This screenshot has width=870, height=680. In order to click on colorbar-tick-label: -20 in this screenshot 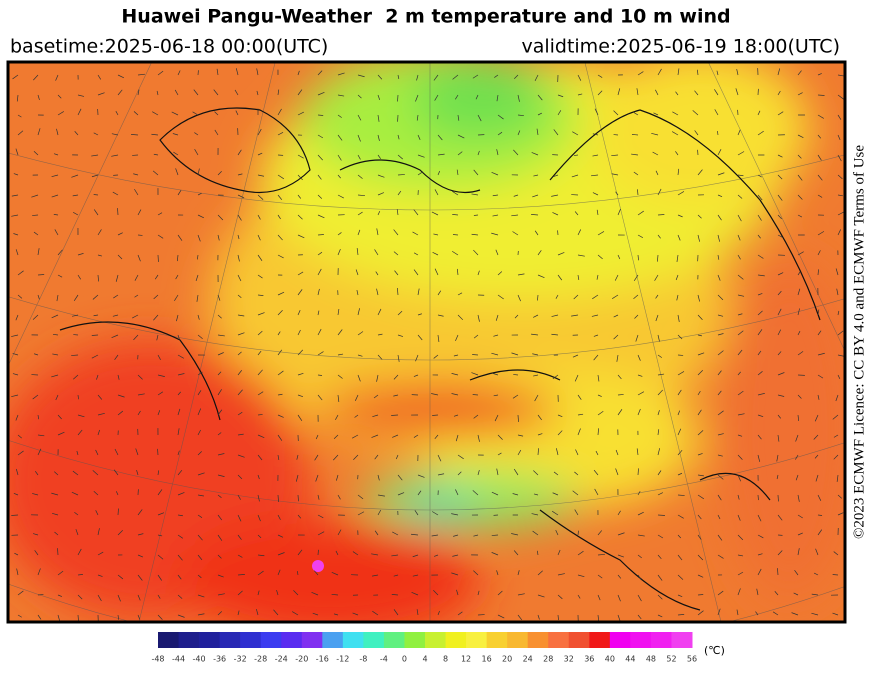, I will do `click(301, 659)`.